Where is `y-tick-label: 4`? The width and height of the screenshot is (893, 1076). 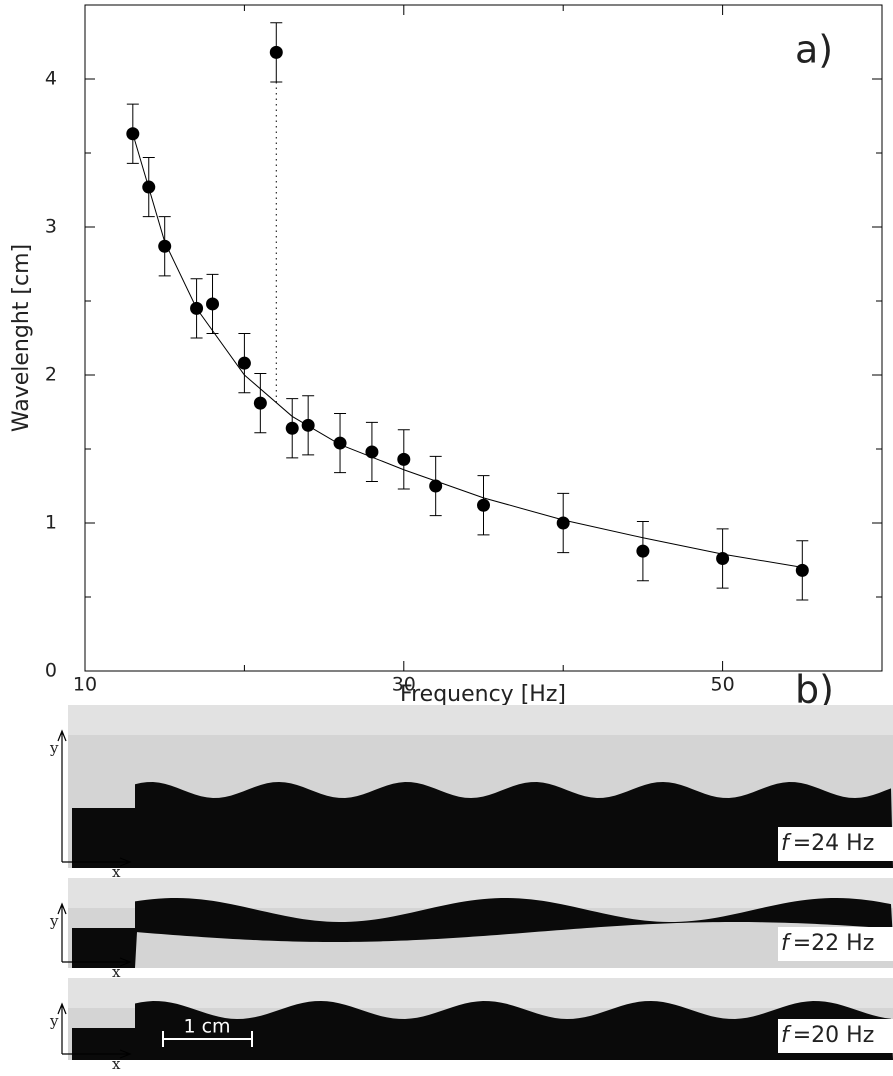 y-tick-label: 4 is located at coordinates (51, 79).